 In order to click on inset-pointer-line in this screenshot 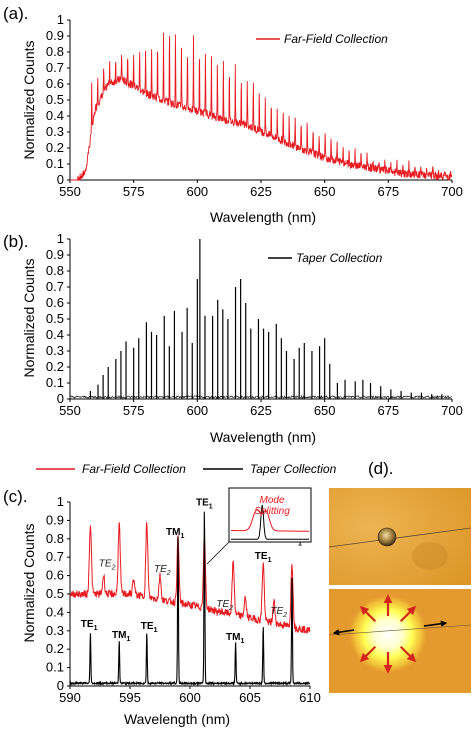, I will do `click(218, 553)`.